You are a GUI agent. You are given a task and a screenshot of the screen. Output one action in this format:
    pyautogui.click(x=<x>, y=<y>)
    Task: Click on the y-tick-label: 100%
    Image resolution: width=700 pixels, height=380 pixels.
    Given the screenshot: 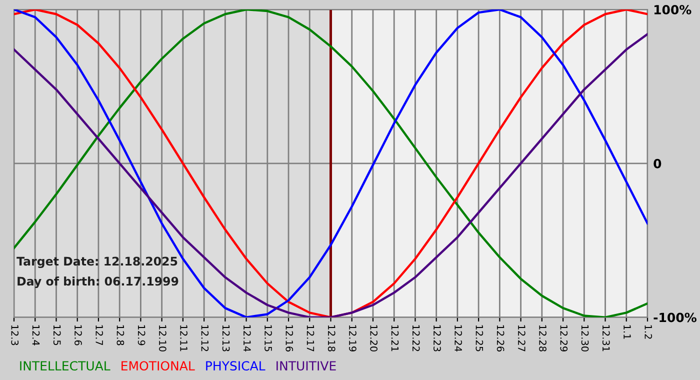 What is the action you would take?
    pyautogui.click(x=673, y=9)
    